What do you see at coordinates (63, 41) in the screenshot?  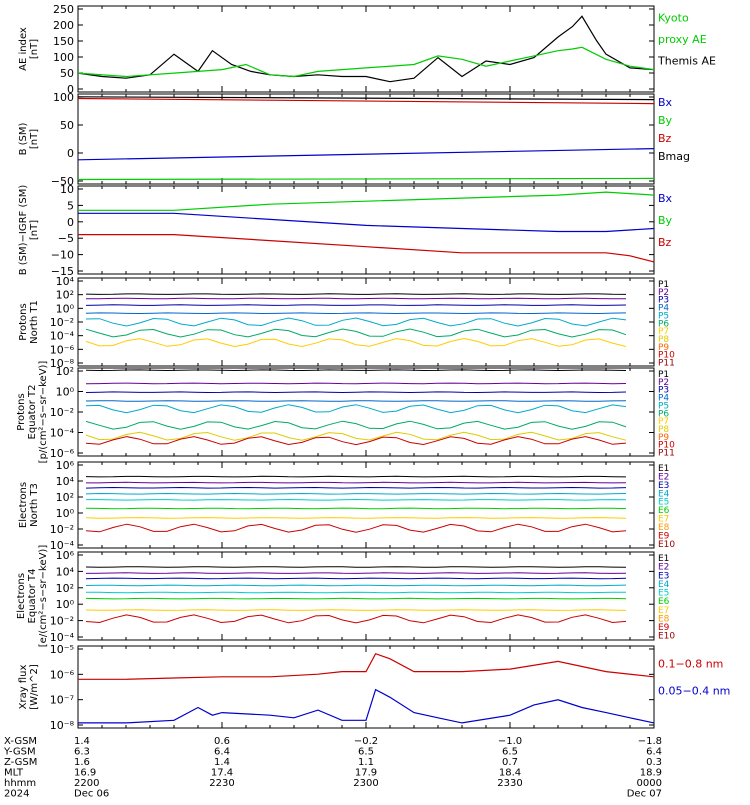 I see `y-tick-label: 150` at bounding box center [63, 41].